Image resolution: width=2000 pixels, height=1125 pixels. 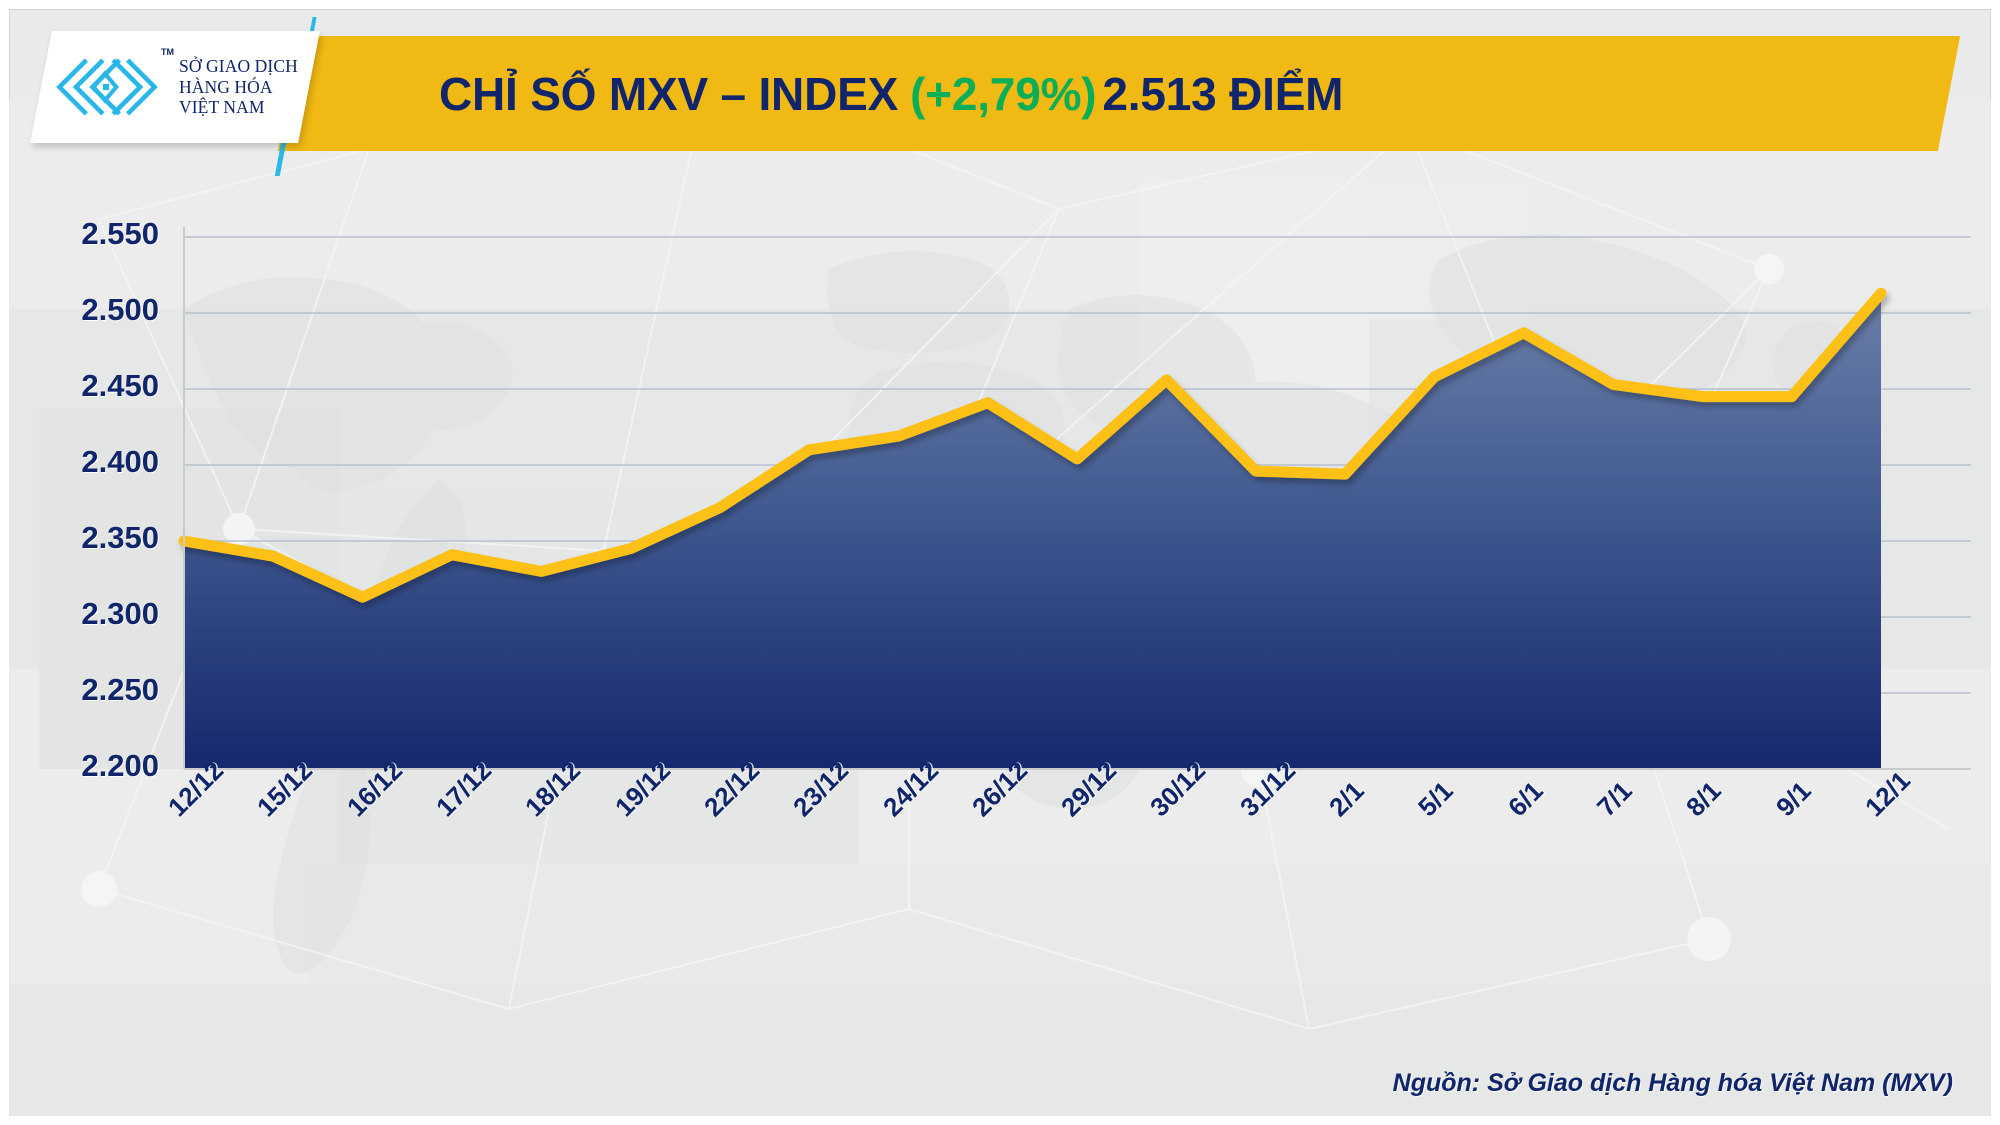 I want to click on x-axis-tick: 30/12, so click(x=1178, y=788).